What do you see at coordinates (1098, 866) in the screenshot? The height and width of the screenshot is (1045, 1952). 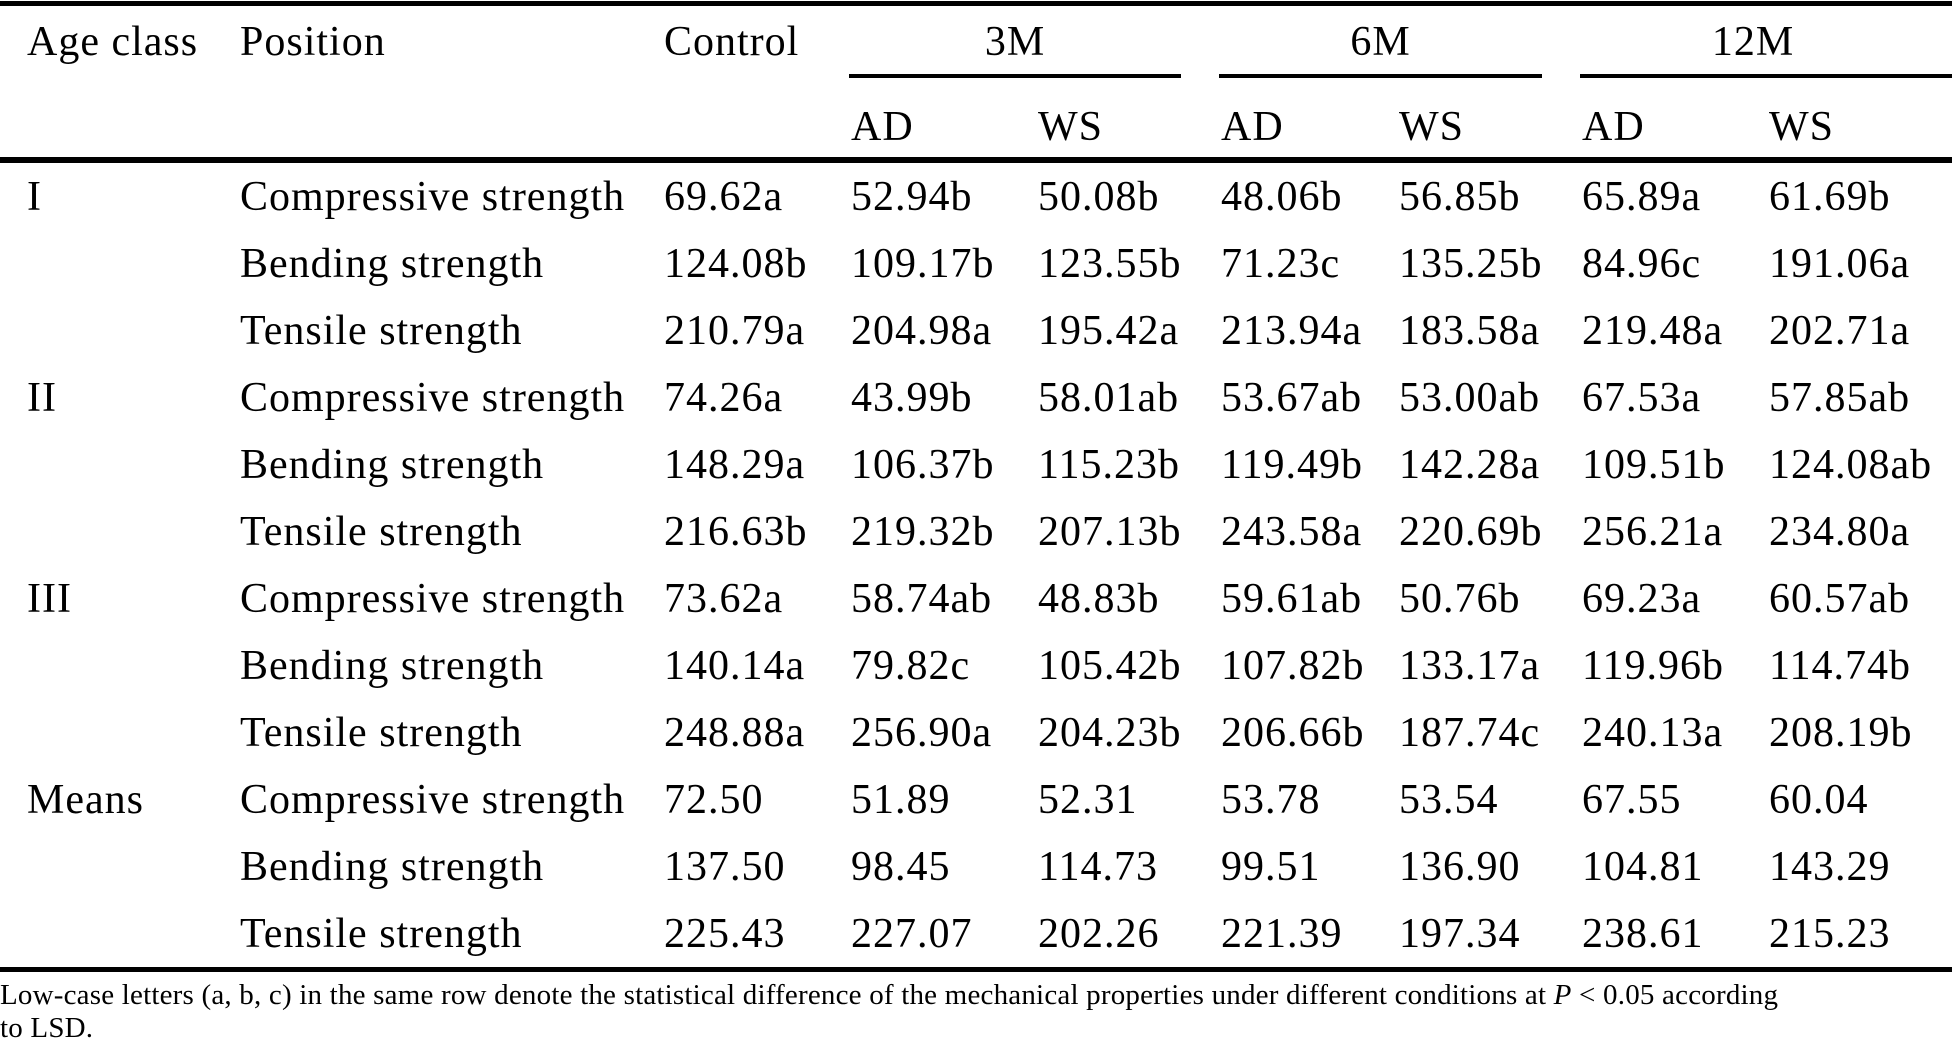 I see `value-cell: 114.73` at bounding box center [1098, 866].